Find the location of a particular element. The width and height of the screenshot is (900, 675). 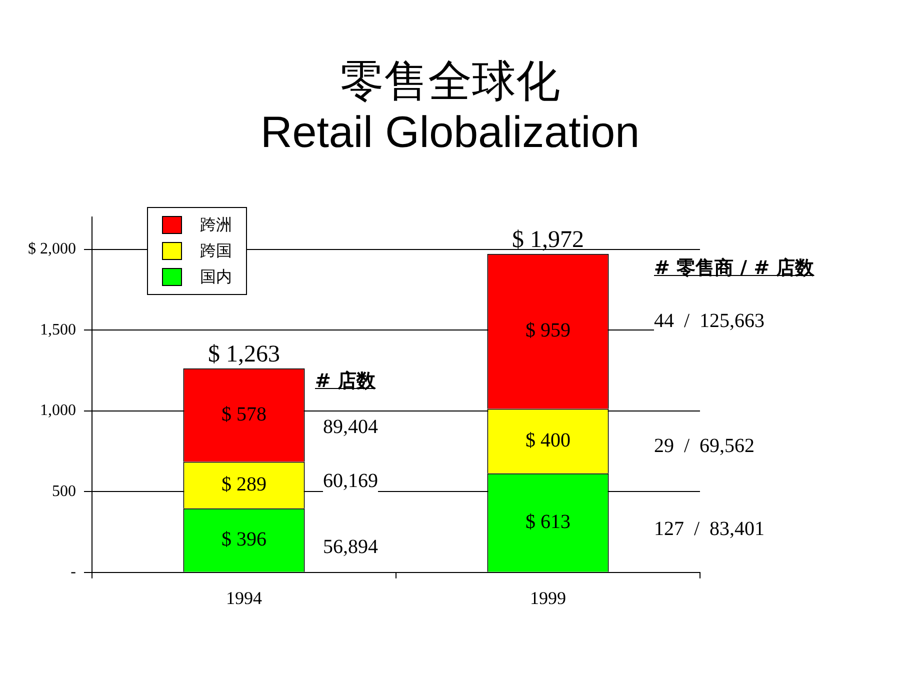

y-tick-label: 1,000 is located at coordinates (58, 411).